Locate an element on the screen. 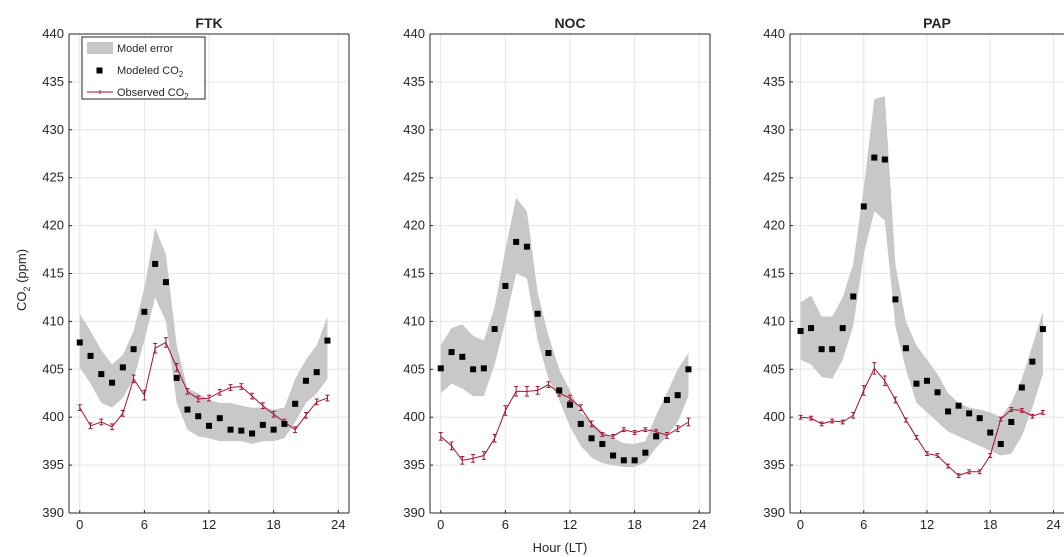  legend-label-model-error: Model error is located at coordinates (145, 49).